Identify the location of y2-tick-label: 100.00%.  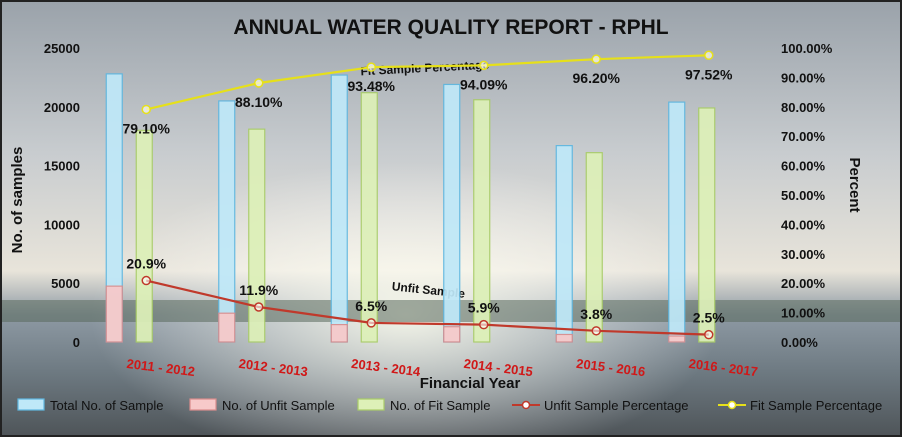
(807, 48).